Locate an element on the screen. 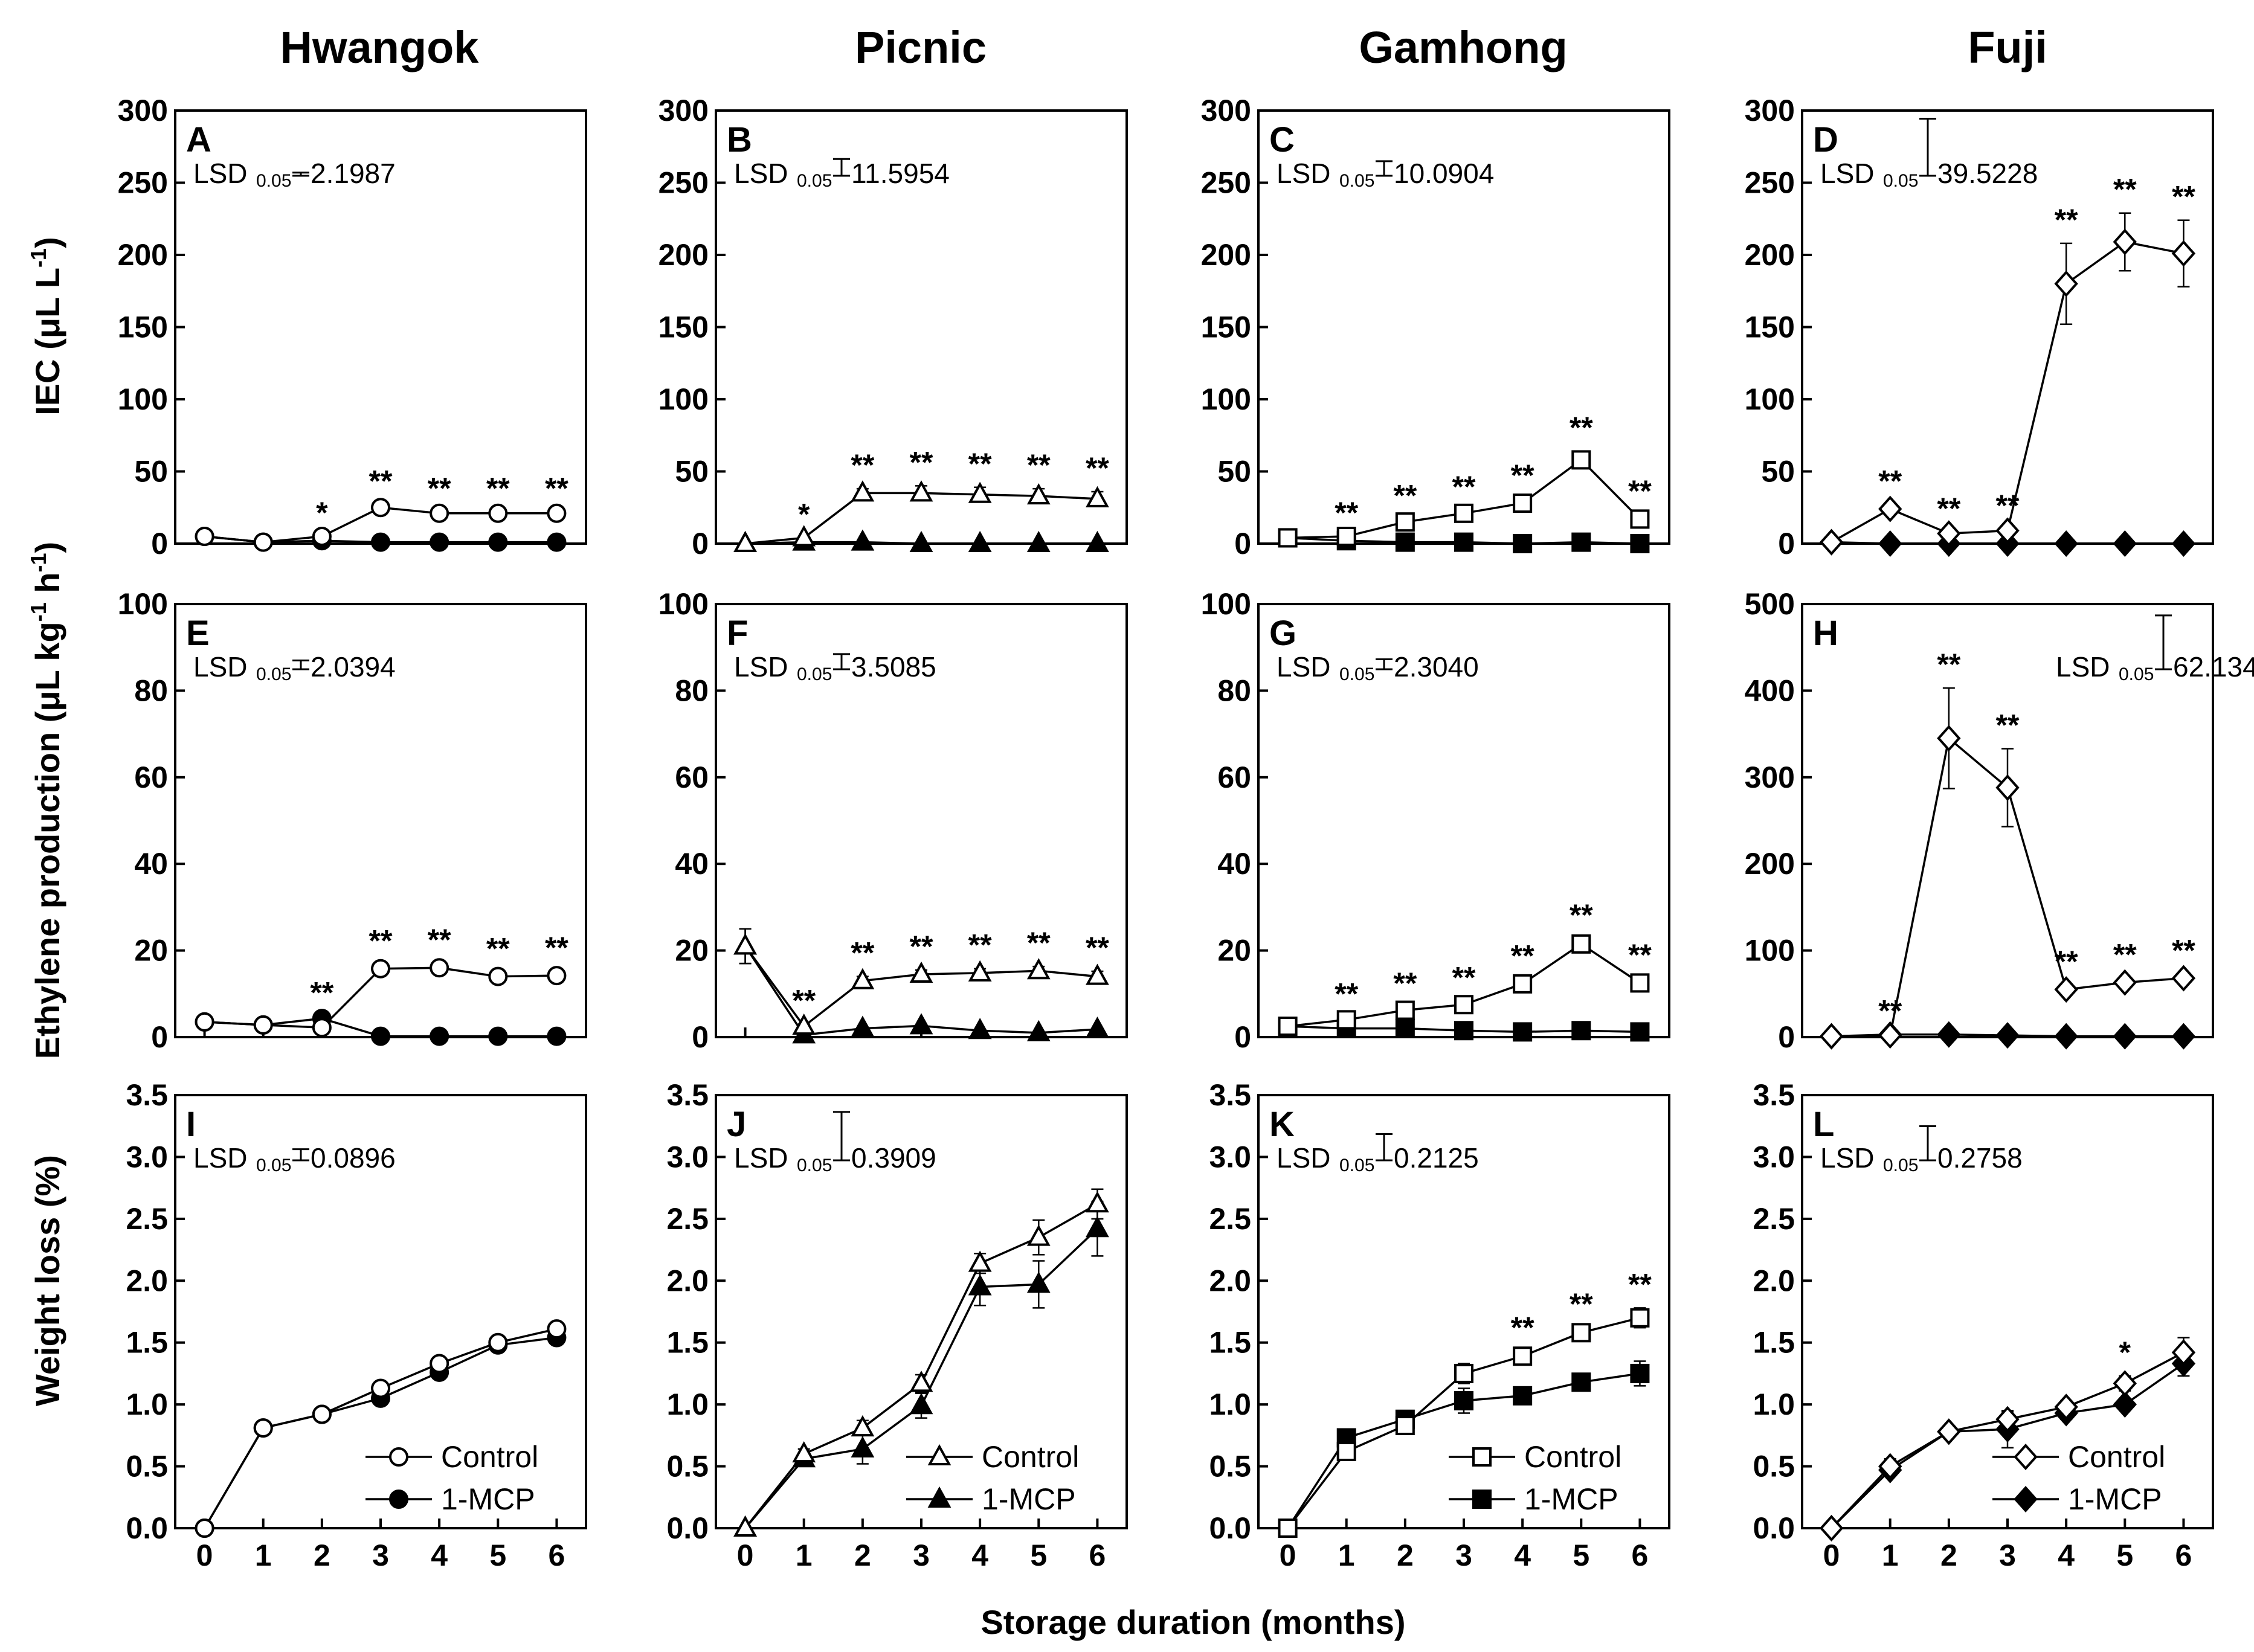  y-tick-label: 100 is located at coordinates (683, 604).